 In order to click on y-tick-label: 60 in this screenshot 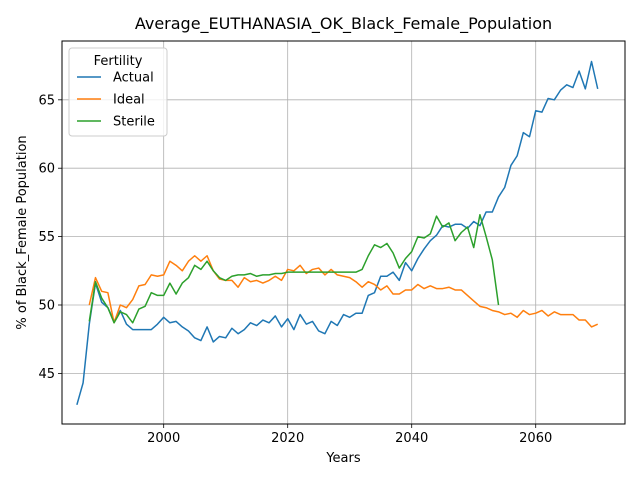, I will do `click(46, 169)`.